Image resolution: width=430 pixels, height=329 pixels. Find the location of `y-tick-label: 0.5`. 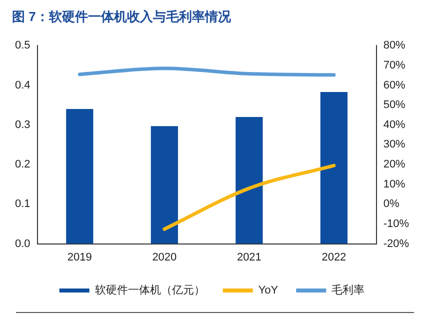

y-tick-label: 0.5 is located at coordinates (22, 46).